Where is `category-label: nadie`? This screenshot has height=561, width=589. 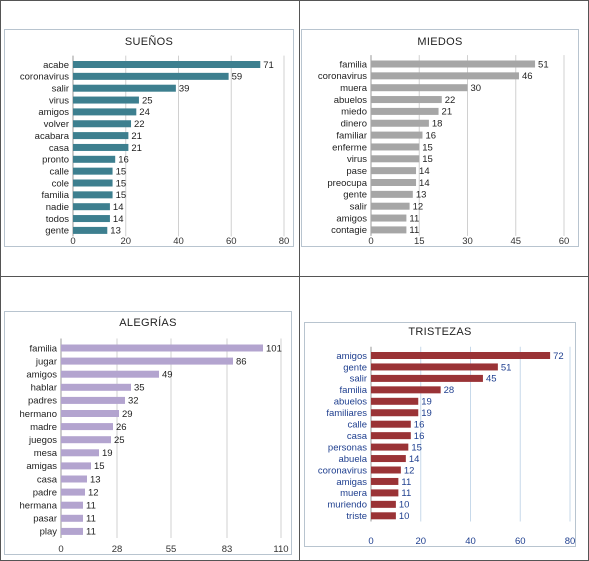 category-label: nadie is located at coordinates (57, 207).